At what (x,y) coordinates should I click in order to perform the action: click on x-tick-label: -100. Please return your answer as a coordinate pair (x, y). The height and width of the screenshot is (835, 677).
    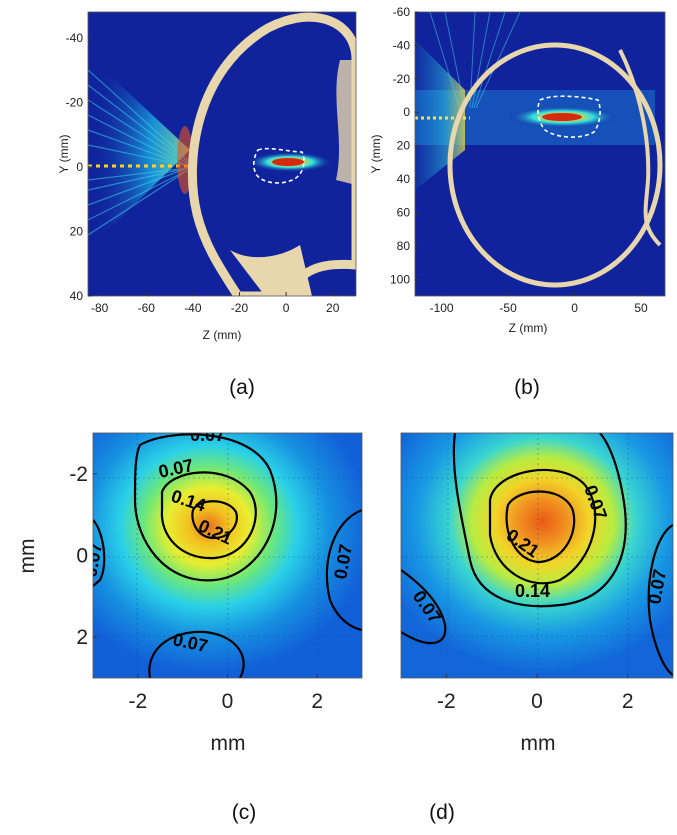
    Looking at the image, I should click on (442, 308).